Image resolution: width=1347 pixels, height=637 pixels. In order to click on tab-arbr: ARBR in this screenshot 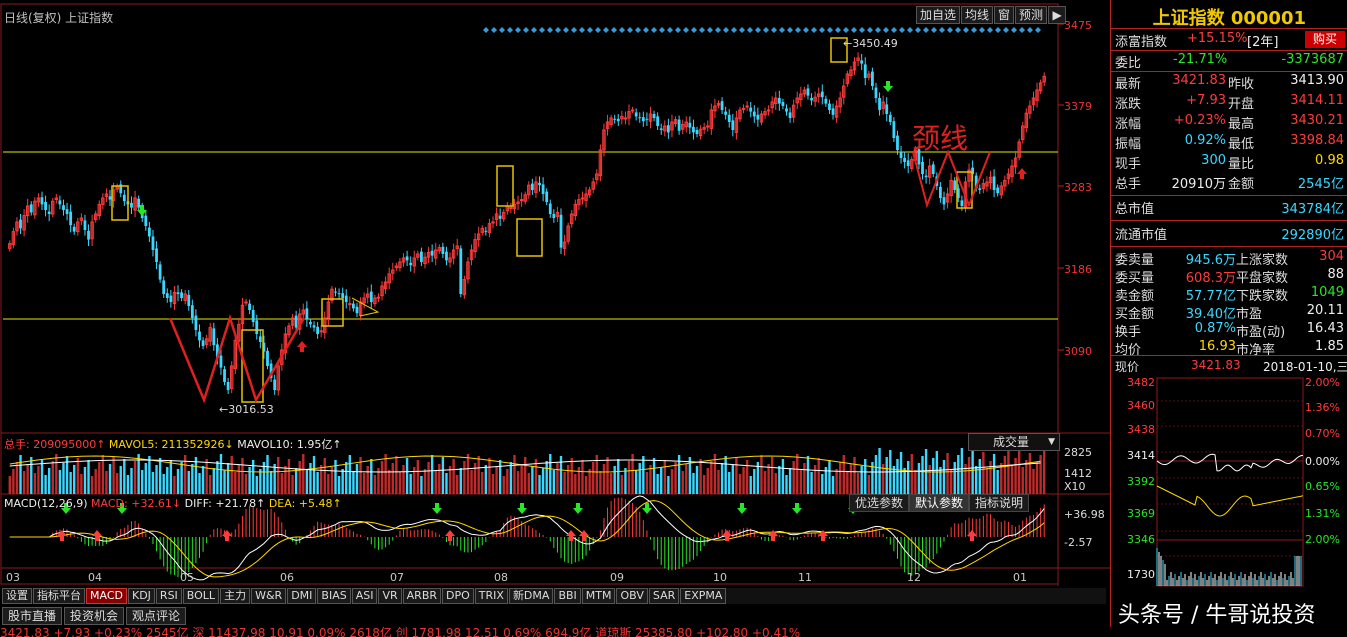, I will do `click(422, 596)`.